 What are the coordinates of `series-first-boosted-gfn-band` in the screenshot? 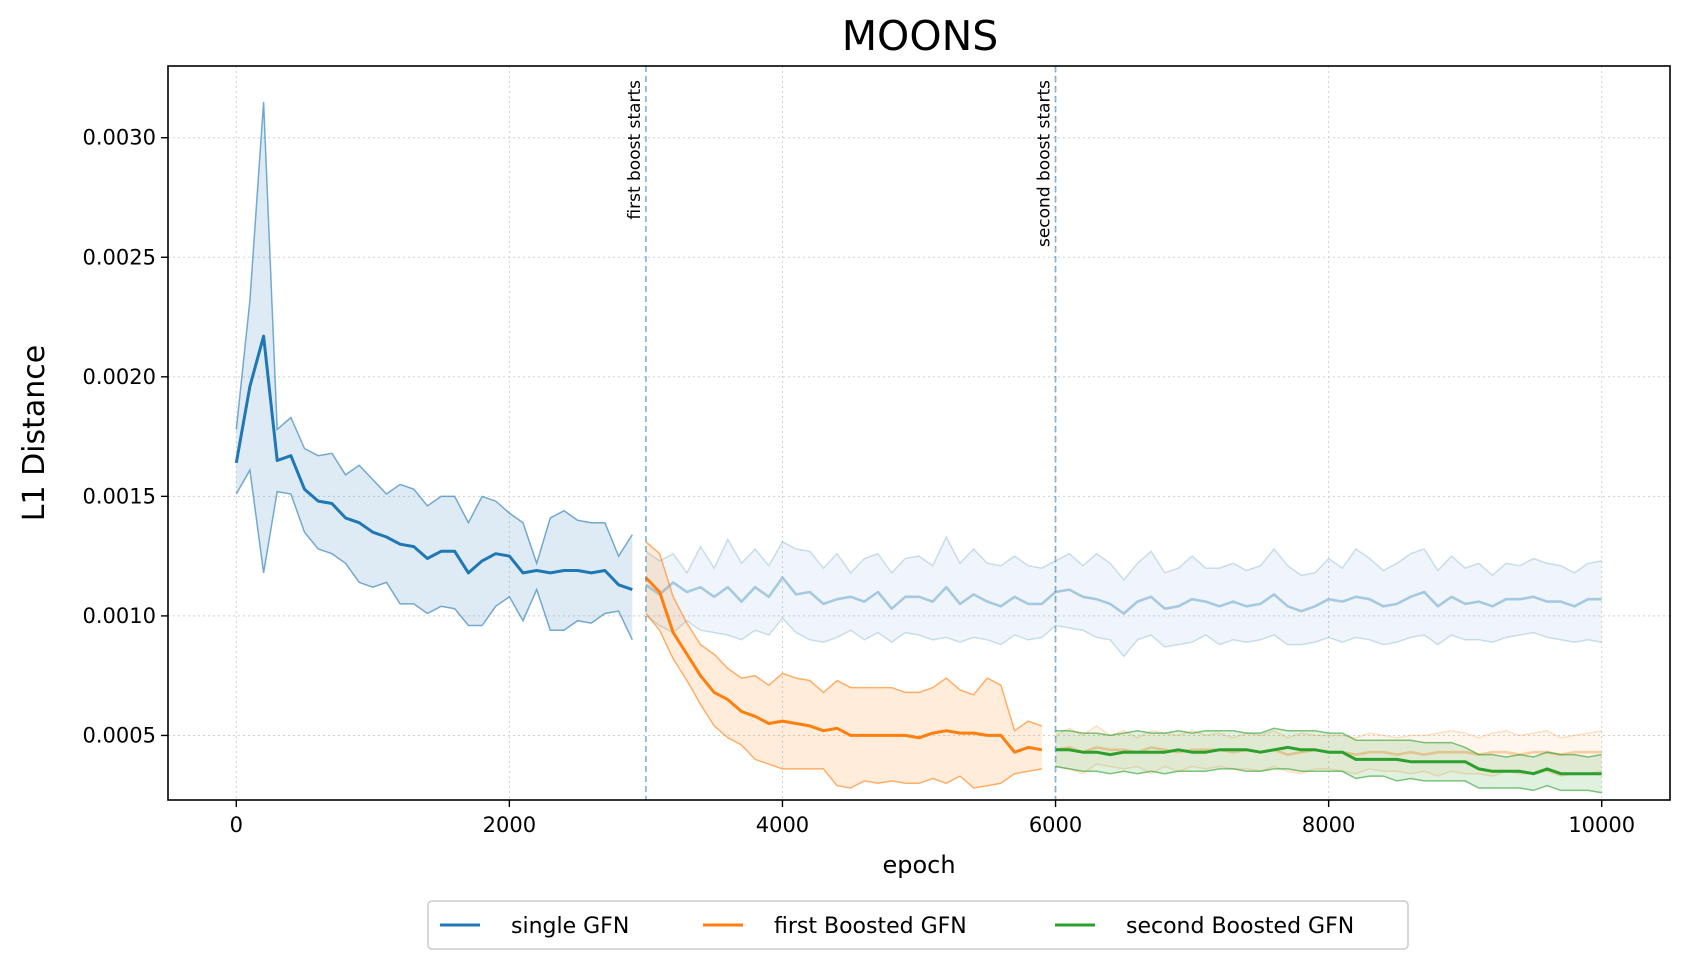 It's located at (843, 664).